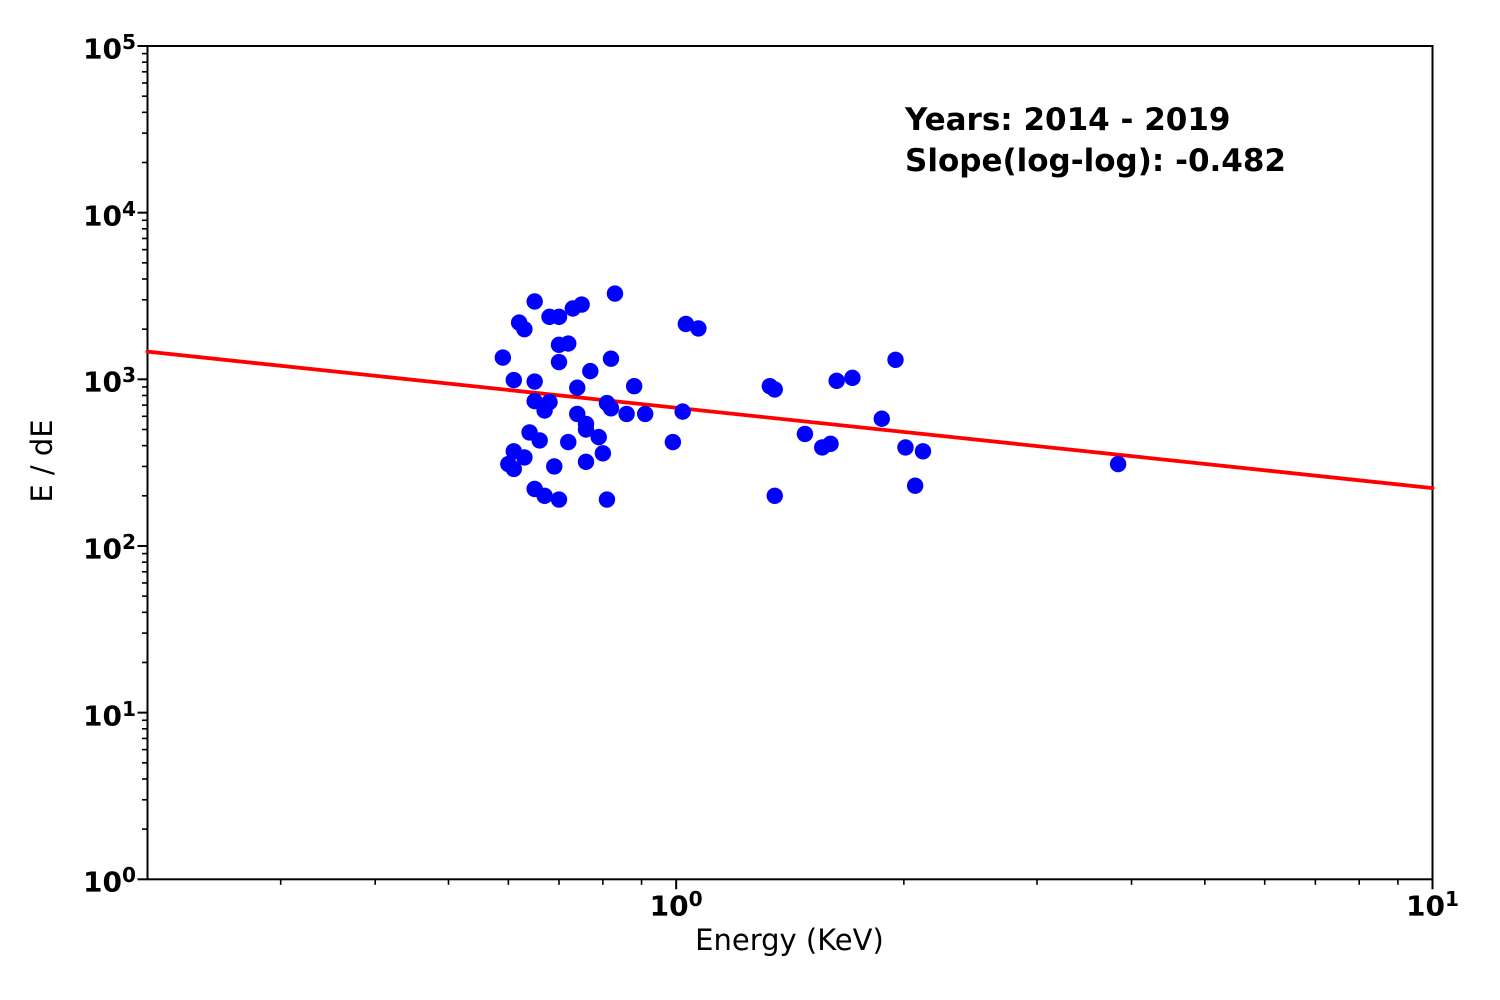 This screenshot has height=1000, width=1500. I want to click on y-tick-label: 102, so click(109, 547).